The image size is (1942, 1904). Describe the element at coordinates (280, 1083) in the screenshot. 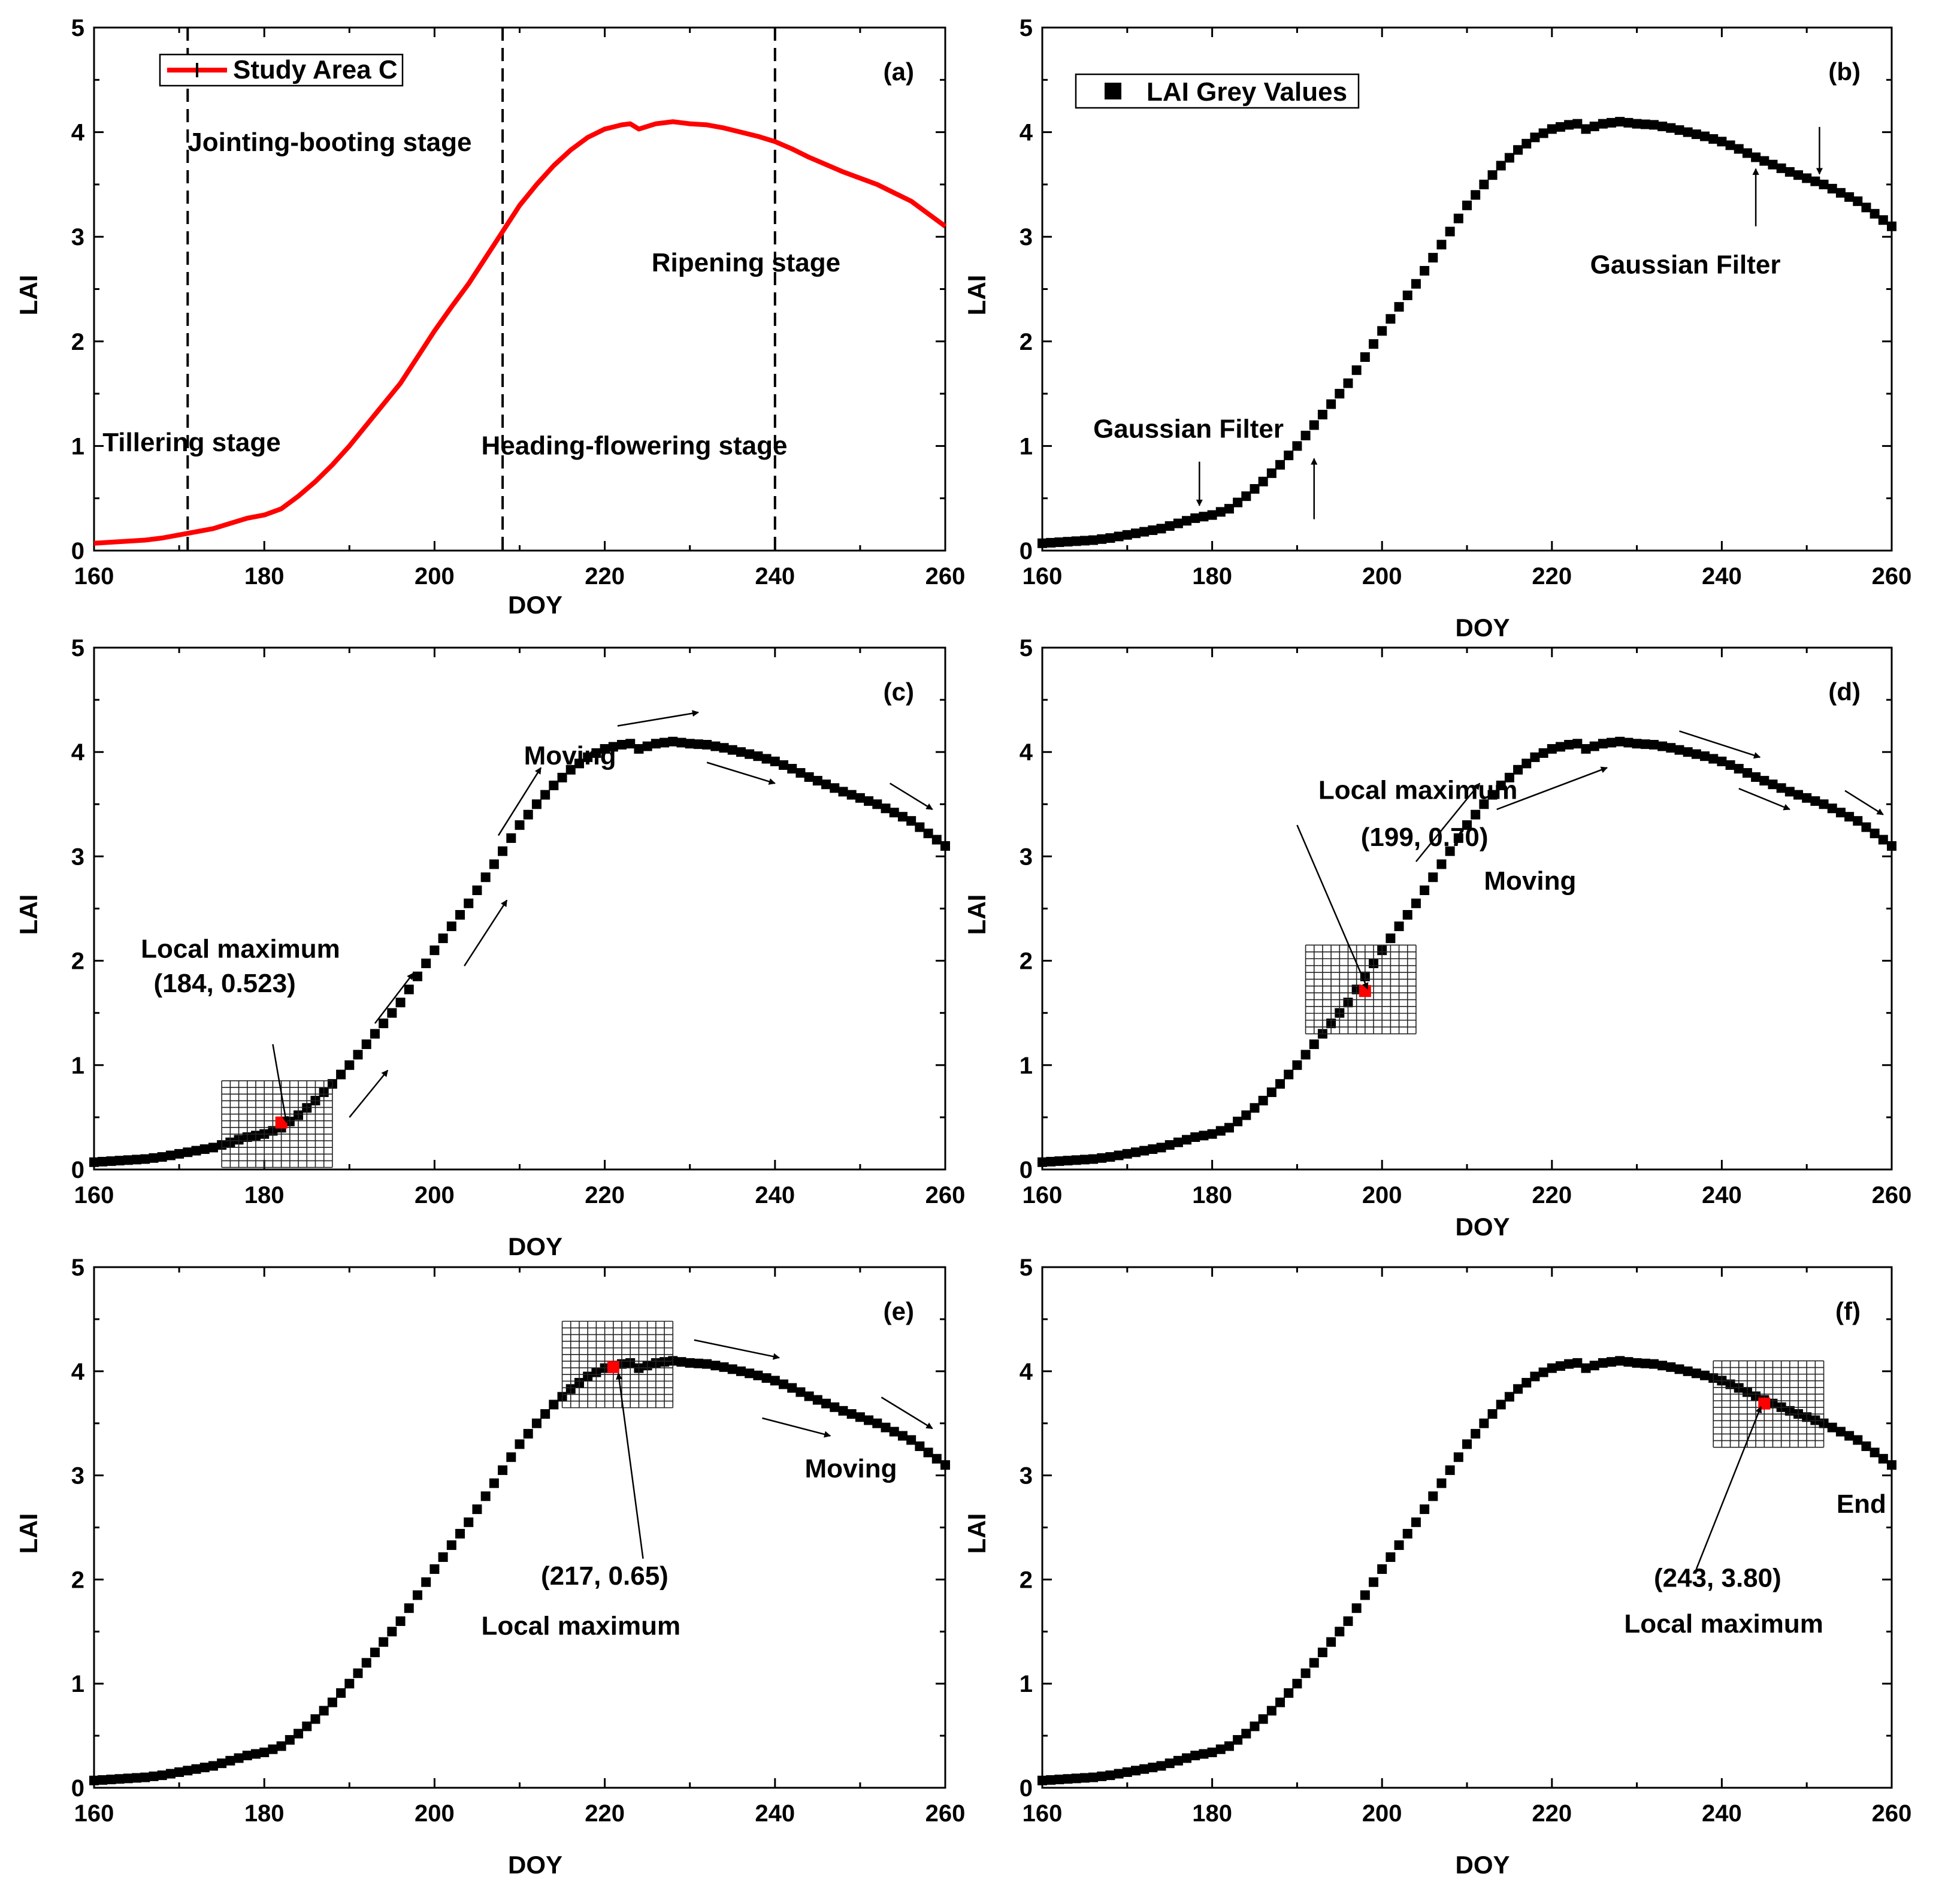

I see `annotation-arrow` at that location.